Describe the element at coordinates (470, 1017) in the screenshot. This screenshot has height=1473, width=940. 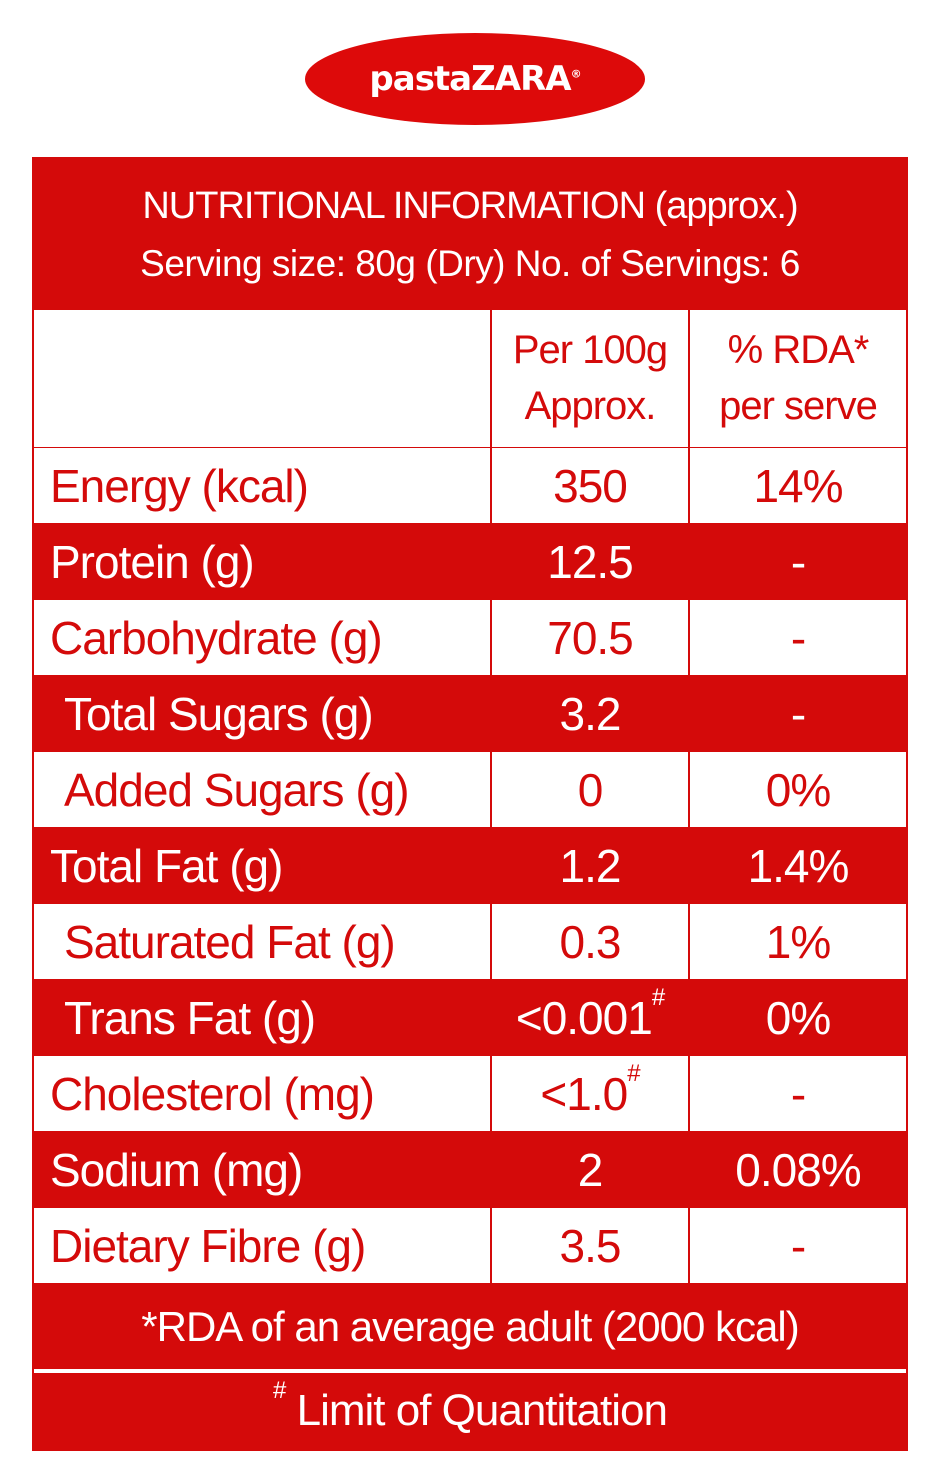
I see `table-row: Trans Fat (g) <0.001# 0%` at that location.